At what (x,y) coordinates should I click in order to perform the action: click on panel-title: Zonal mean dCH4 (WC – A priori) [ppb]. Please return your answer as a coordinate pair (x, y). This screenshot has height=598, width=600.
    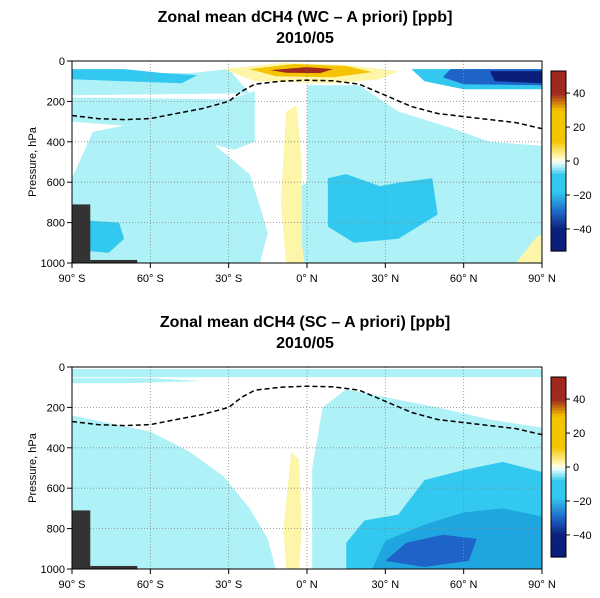
    Looking at the image, I should click on (305, 17).